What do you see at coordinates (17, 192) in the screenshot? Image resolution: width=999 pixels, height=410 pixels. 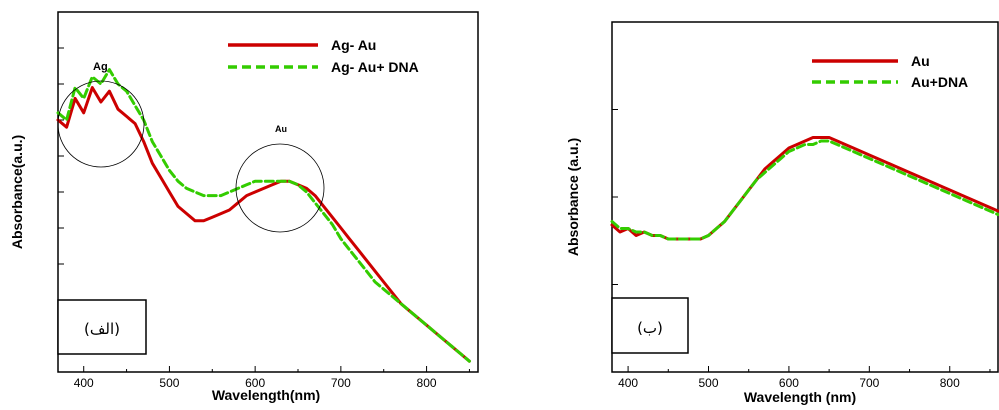 I see `y-axis-title-a: Absorbance(a.u.)` at bounding box center [17, 192].